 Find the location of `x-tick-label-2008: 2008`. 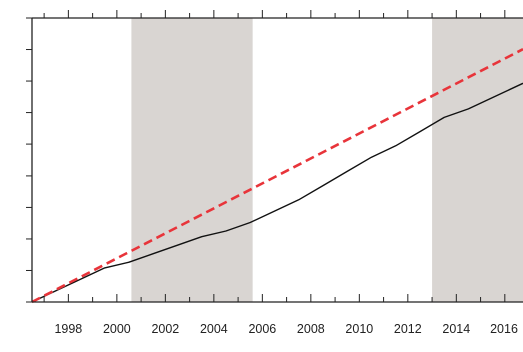

x-tick-label-2008: 2008 is located at coordinates (311, 329).